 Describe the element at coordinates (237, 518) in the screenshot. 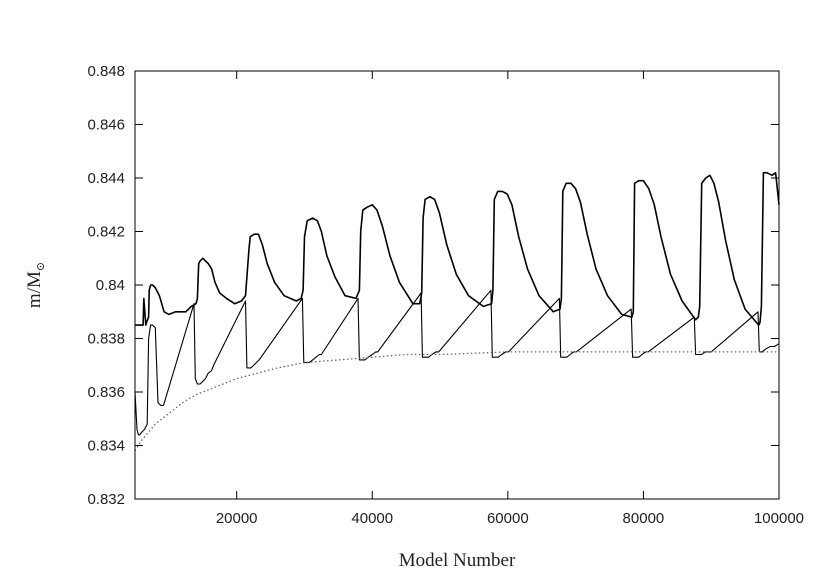

I see `x-tick-label: 20000` at that location.